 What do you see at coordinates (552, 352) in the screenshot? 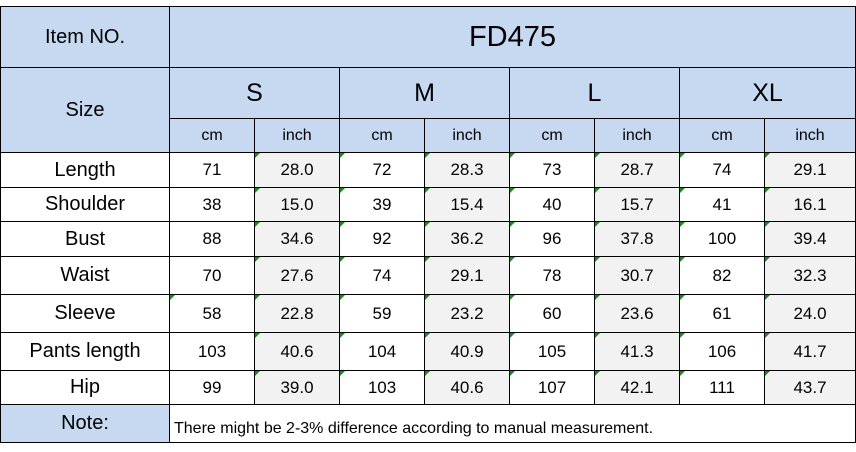
I see `table-cell: 105` at bounding box center [552, 352].